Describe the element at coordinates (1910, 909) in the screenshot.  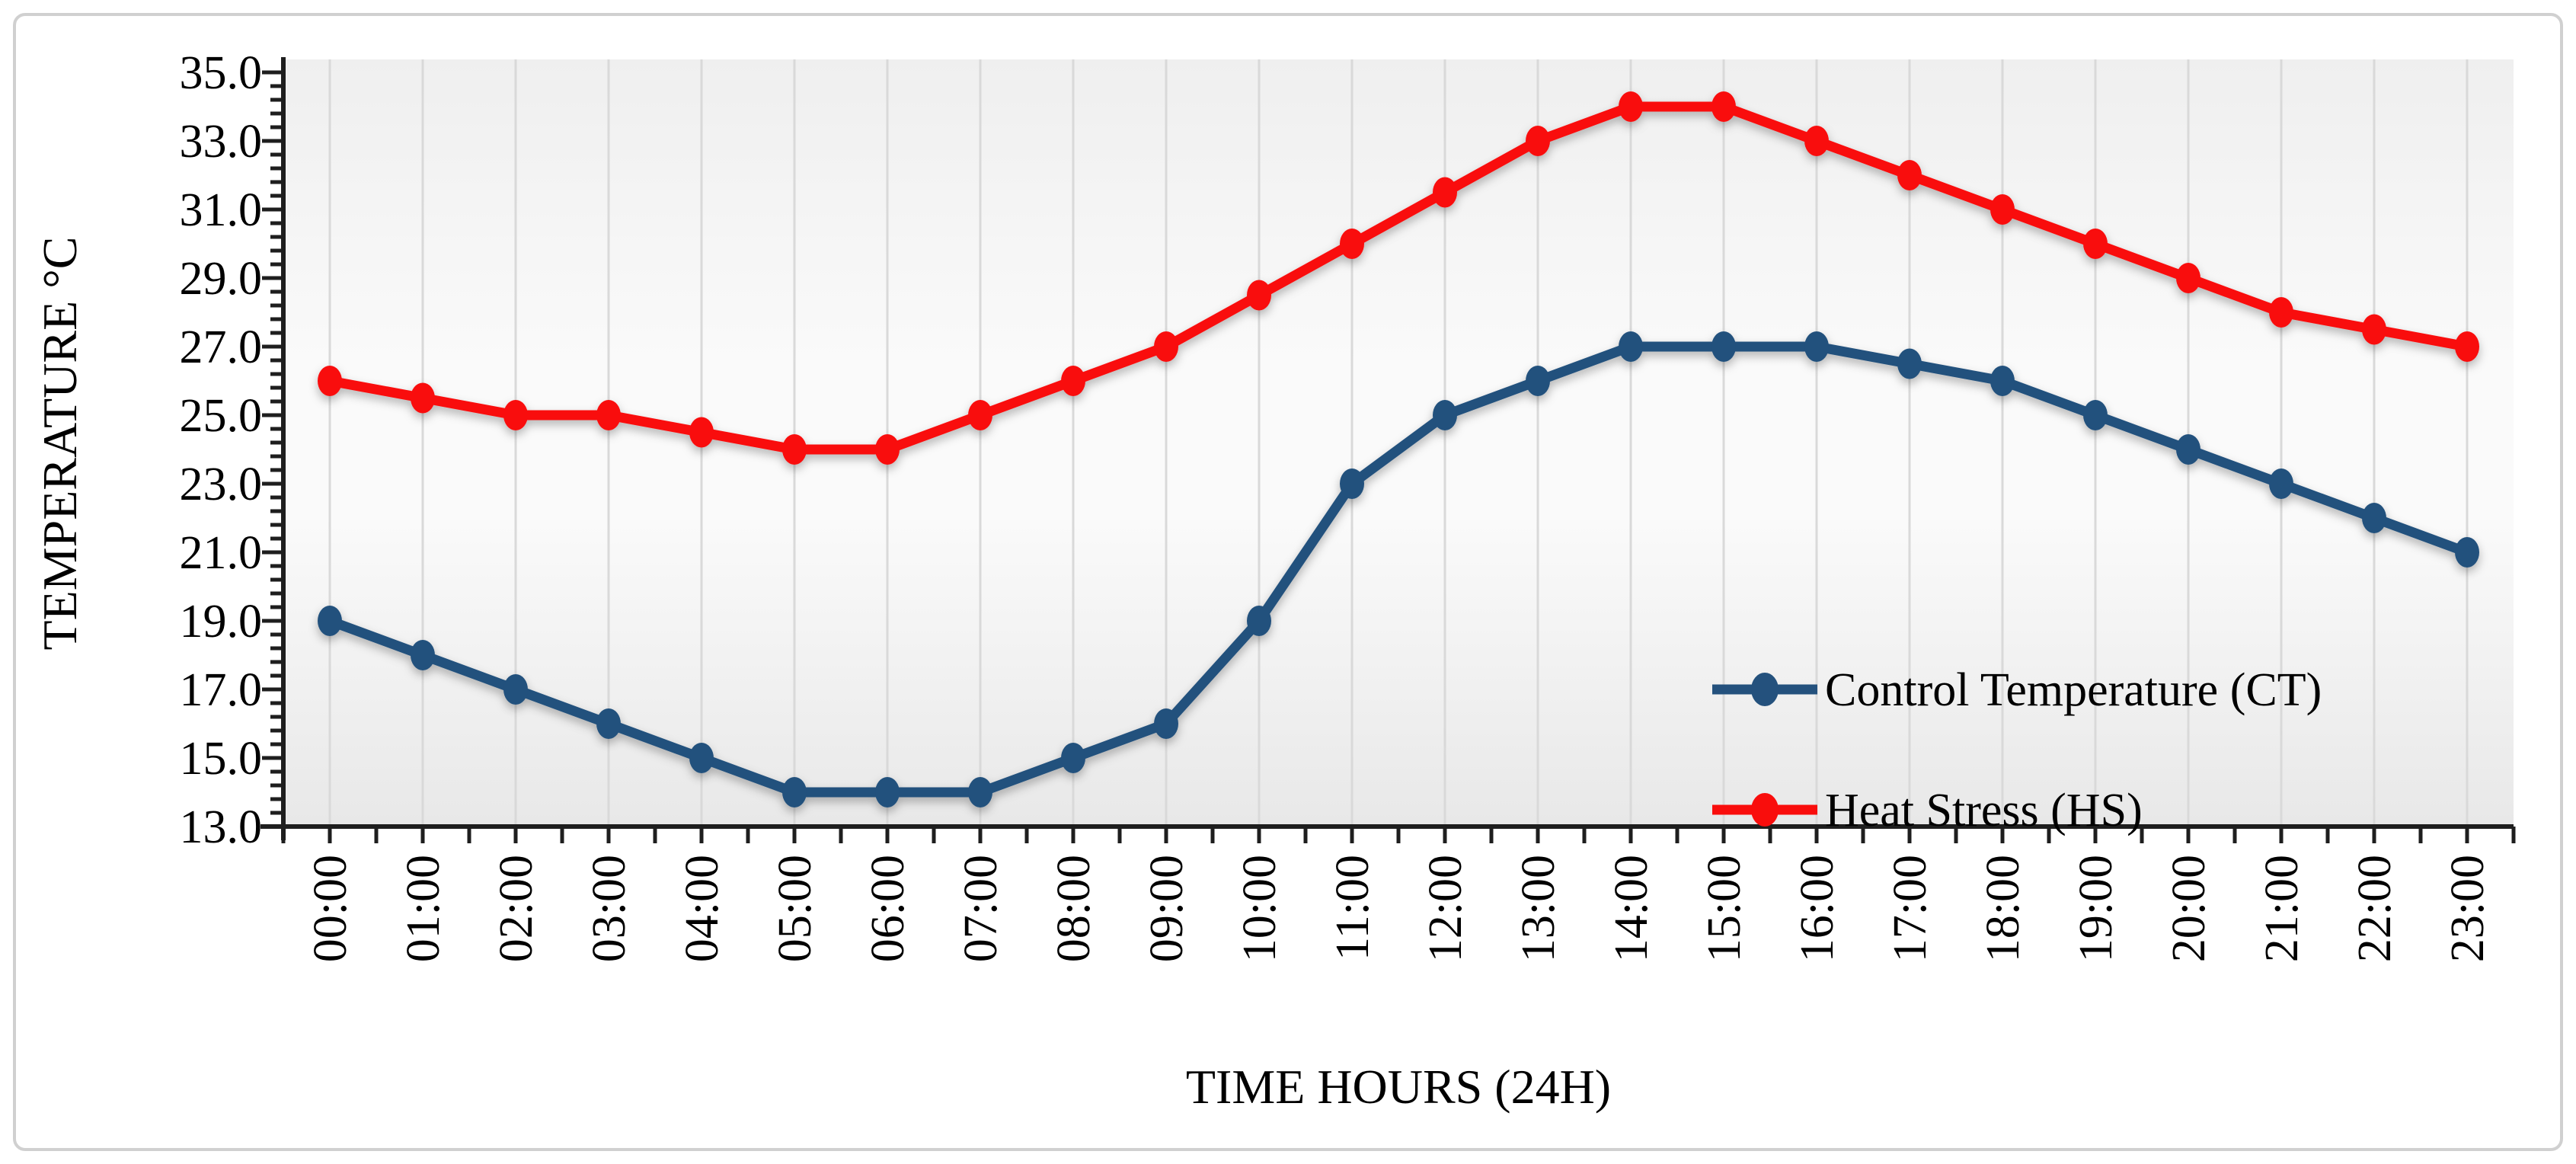
I see `x-tick-label: 17:00` at that location.